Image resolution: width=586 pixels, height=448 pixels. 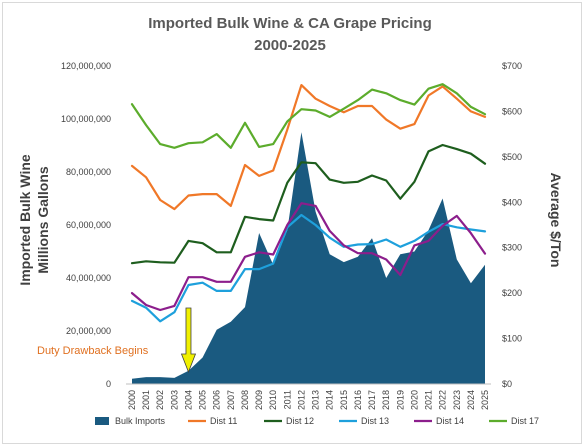 What do you see at coordinates (450, 421) in the screenshot?
I see `legend-label: Dist 14` at bounding box center [450, 421].